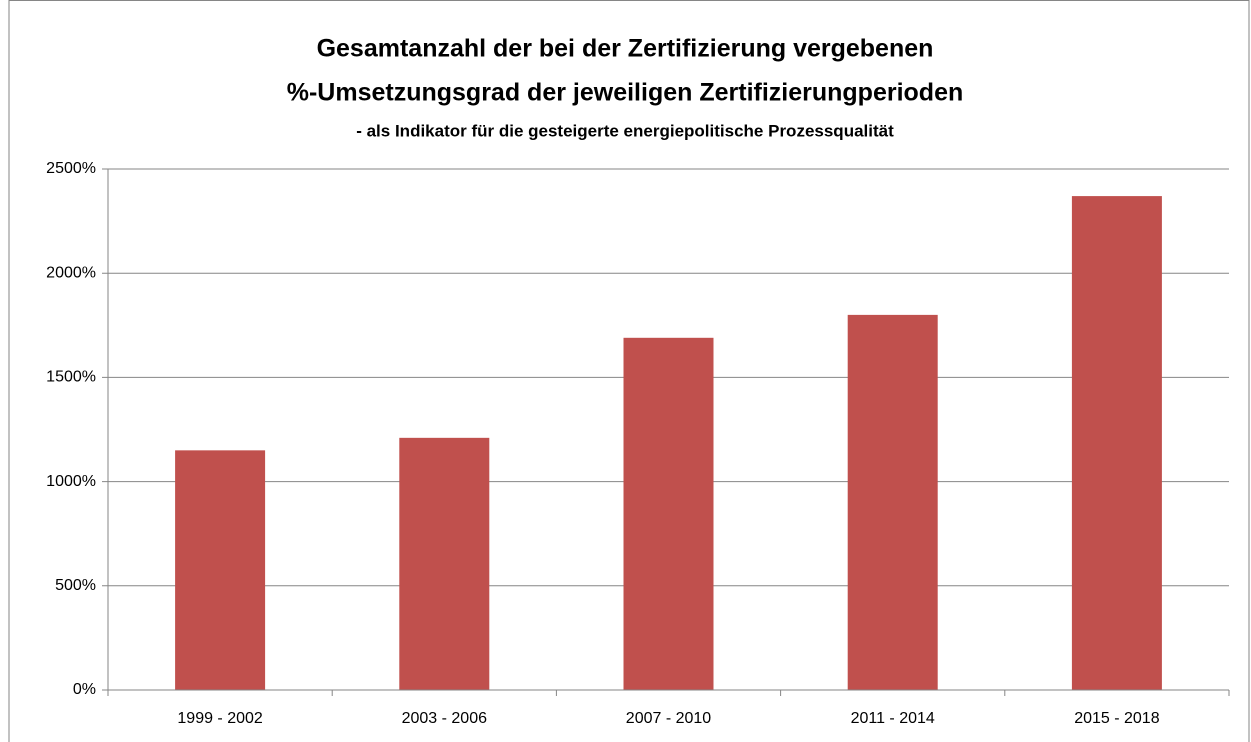 The image size is (1251, 742). Describe the element at coordinates (71, 168) in the screenshot. I see `y-tick-label: 2500%` at that location.